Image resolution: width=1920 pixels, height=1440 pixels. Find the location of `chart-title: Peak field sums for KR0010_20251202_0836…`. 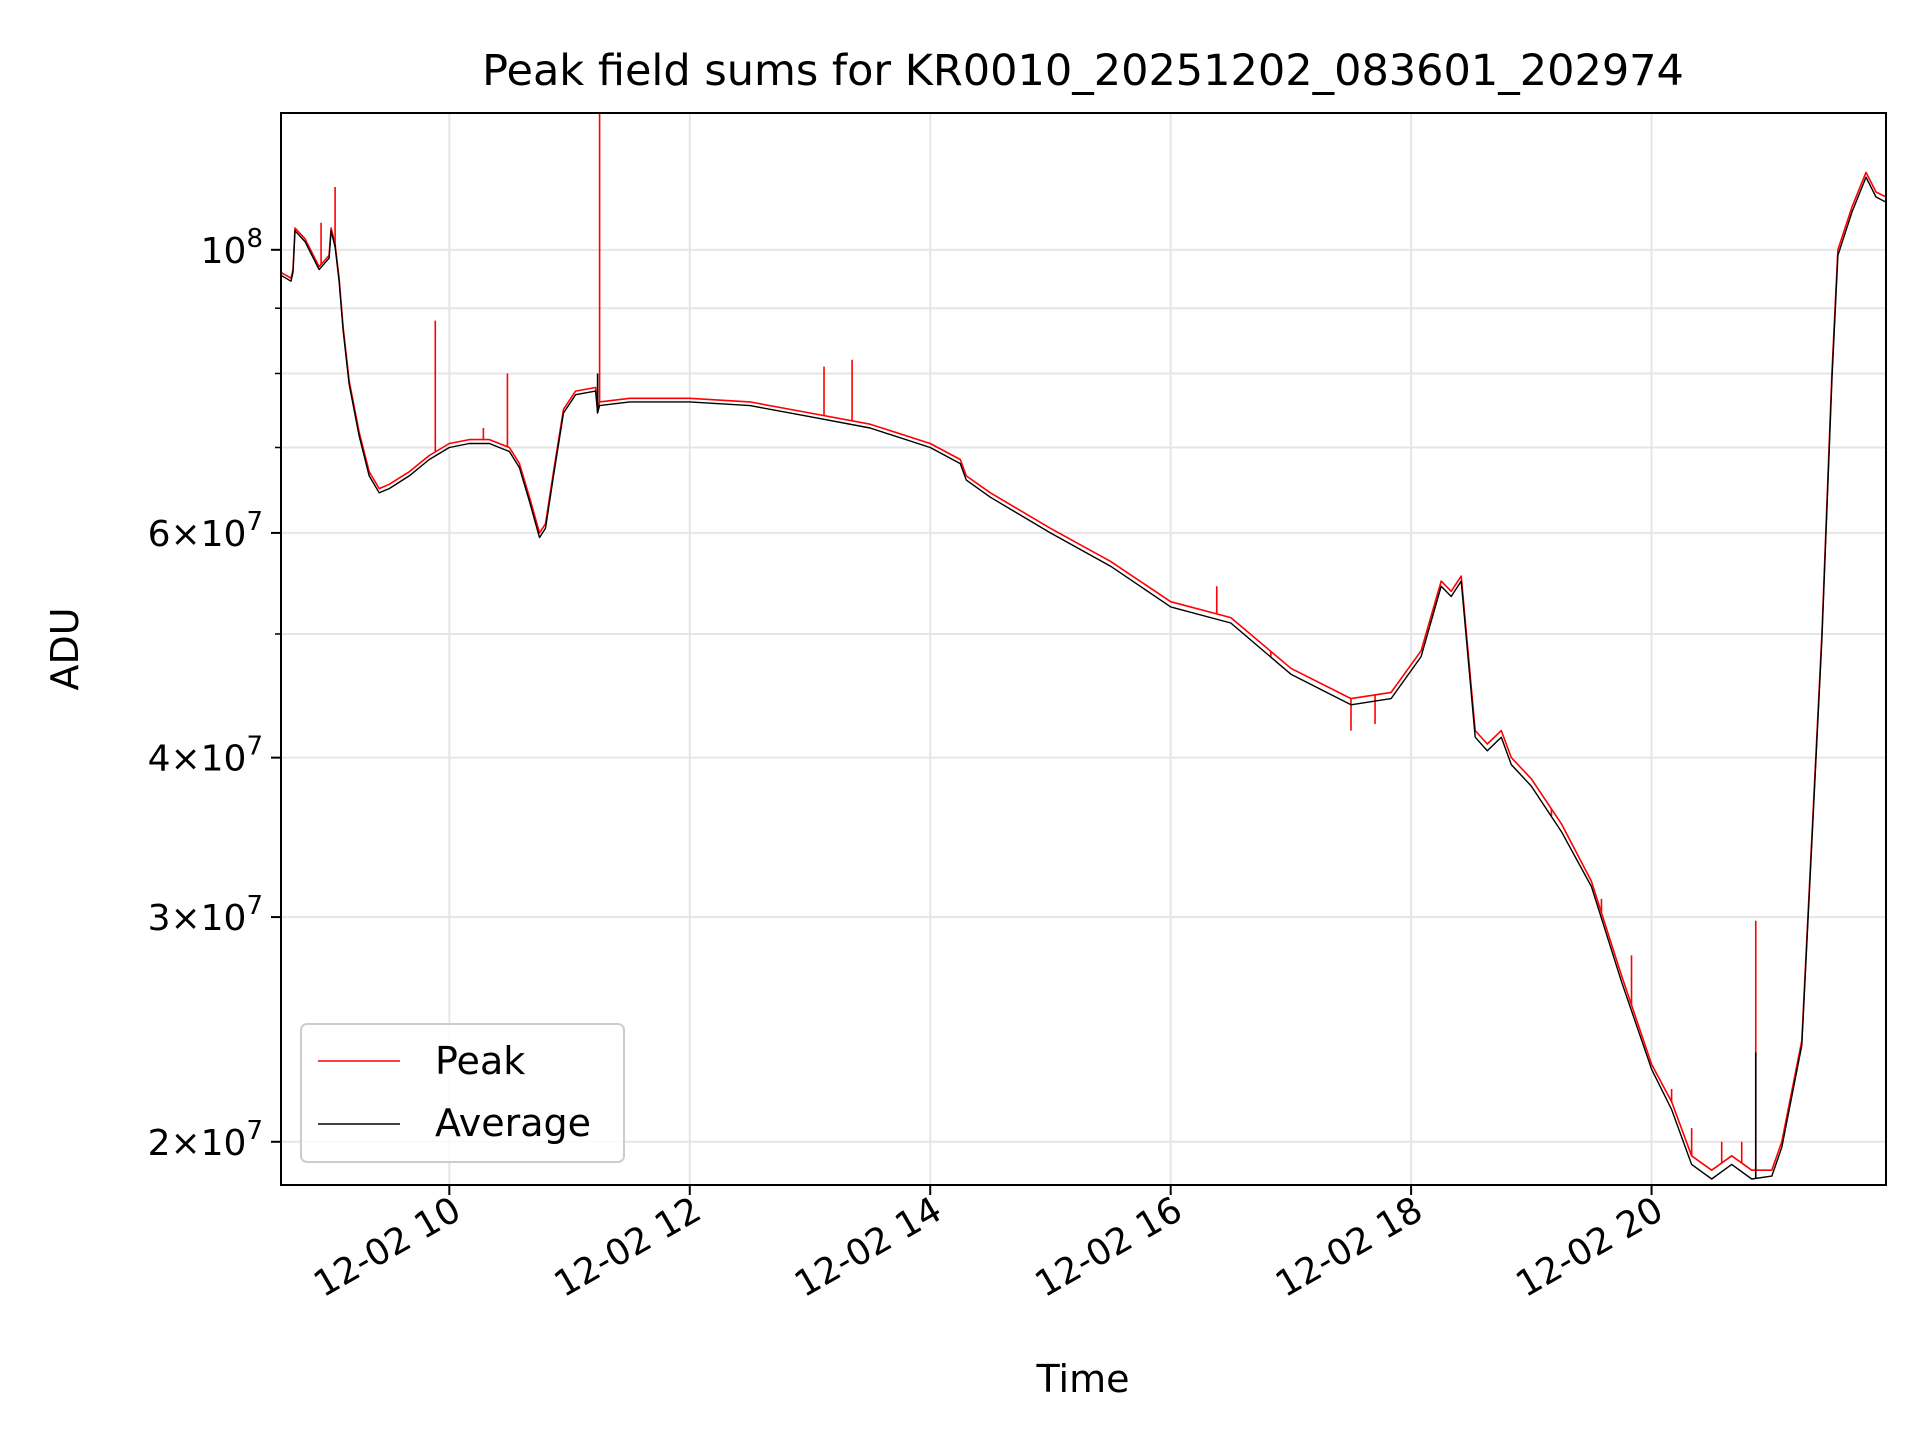

chart-title: Peak field sums for KR0010_20251202_0836… is located at coordinates (1083, 71).